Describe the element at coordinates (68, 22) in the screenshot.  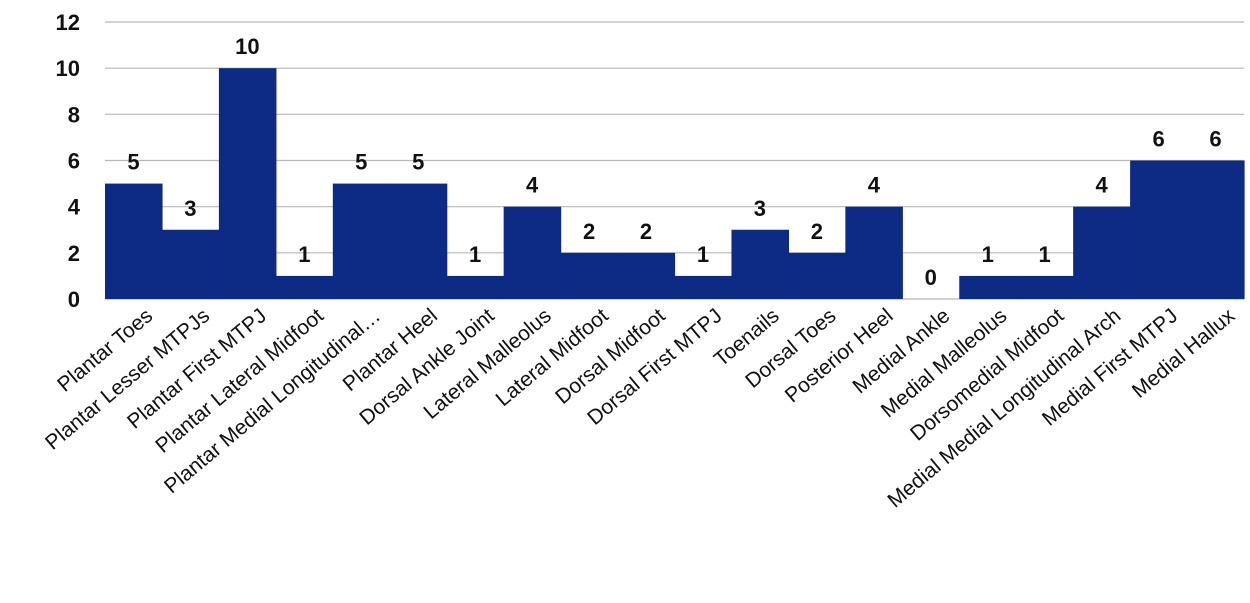
I see `y-tick-label: 12` at that location.